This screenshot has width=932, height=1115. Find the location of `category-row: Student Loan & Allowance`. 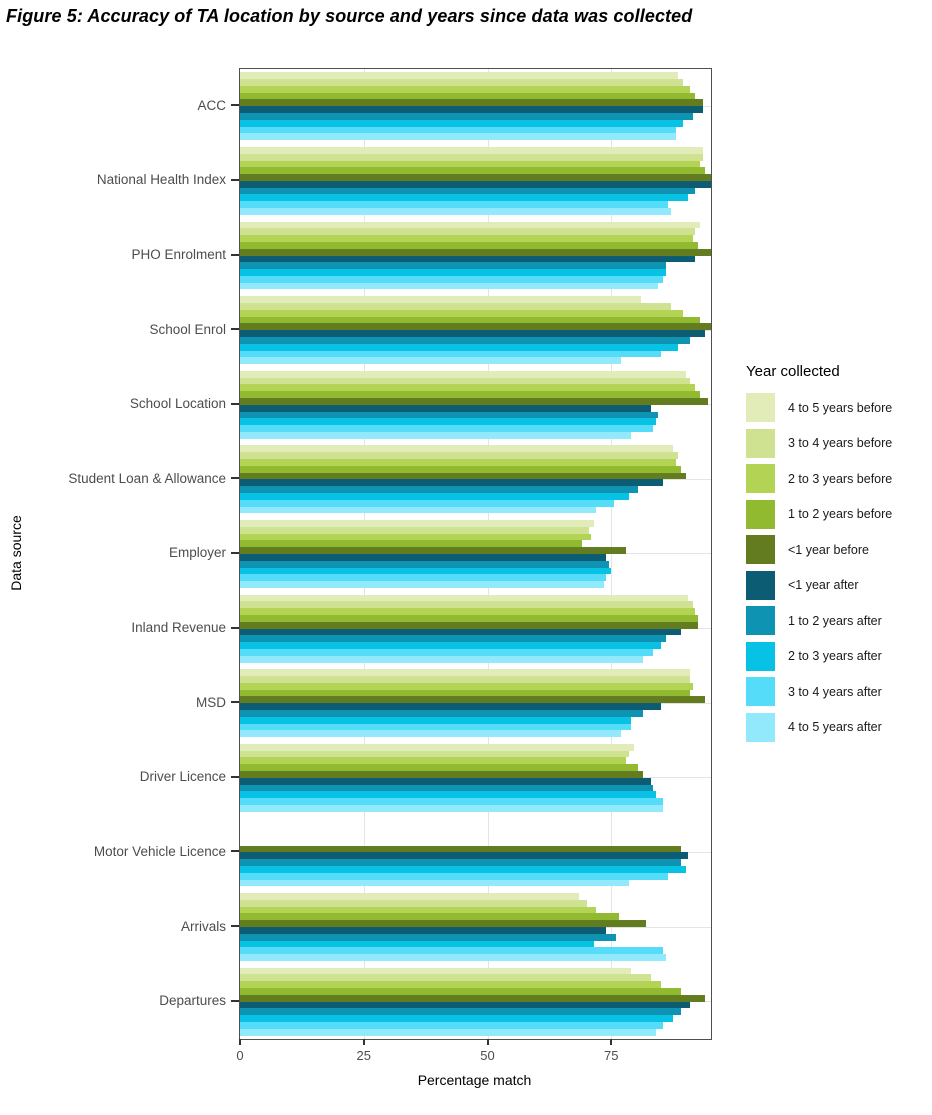

category-row: Student Loan & Allowance is located at coordinates (119, 478).